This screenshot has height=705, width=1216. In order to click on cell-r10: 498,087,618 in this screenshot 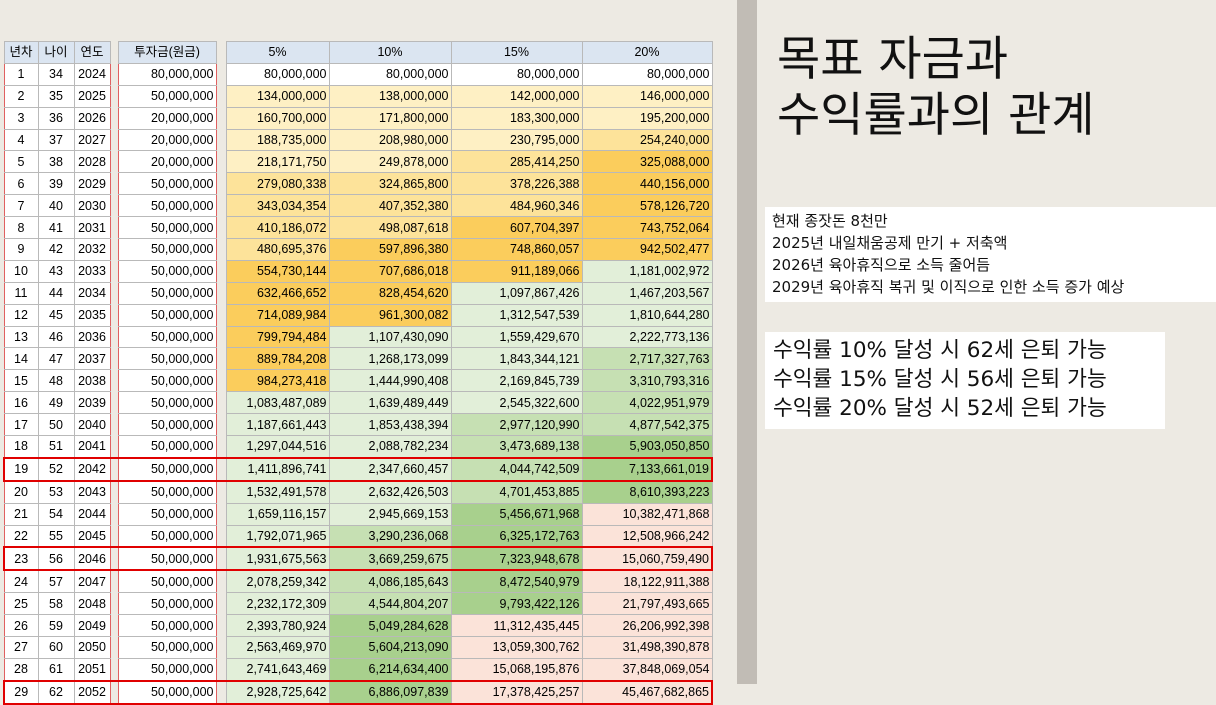, I will do `click(390, 228)`.